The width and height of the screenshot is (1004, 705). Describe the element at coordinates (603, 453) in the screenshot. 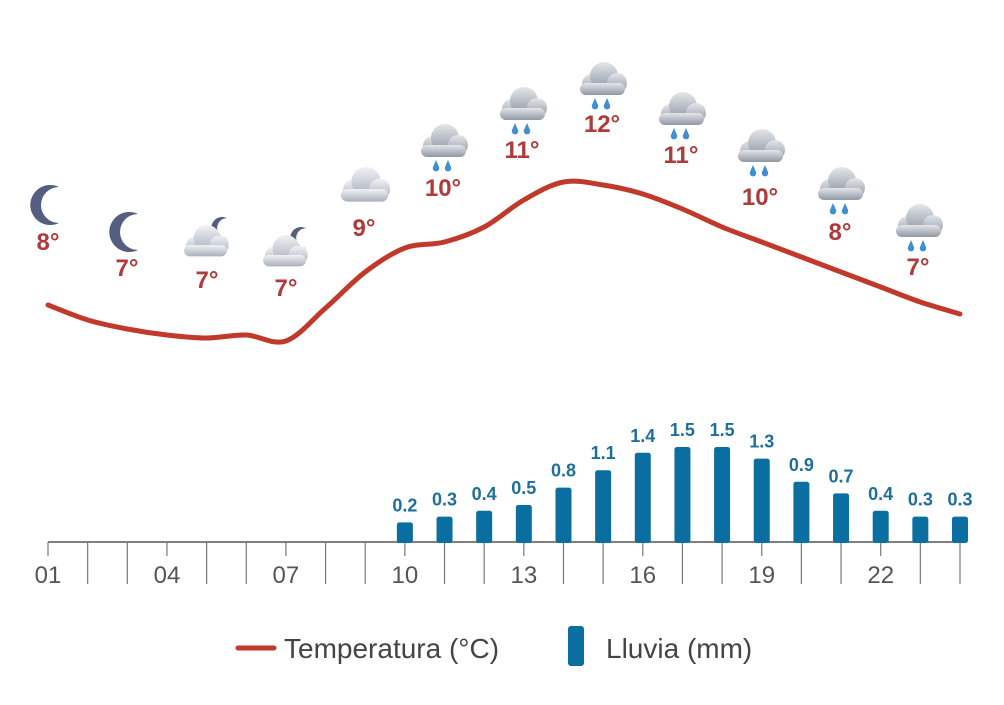

I see `rain-value-label: 1.1` at that location.